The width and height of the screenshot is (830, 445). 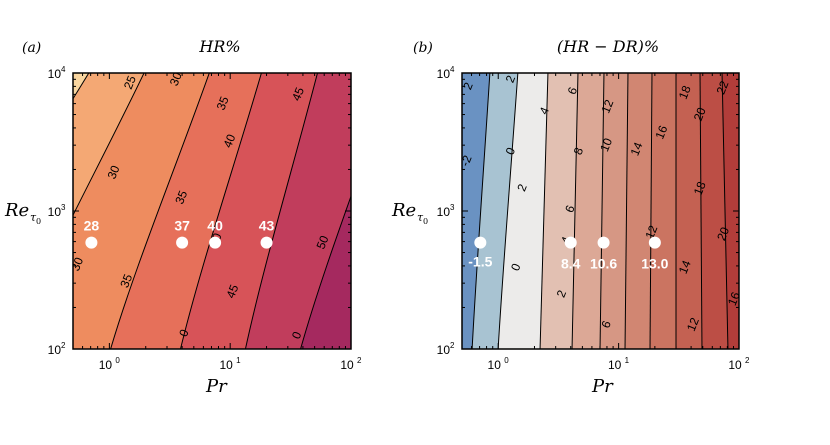 I want to click on data-point-label: 10.6, so click(x=603, y=264).